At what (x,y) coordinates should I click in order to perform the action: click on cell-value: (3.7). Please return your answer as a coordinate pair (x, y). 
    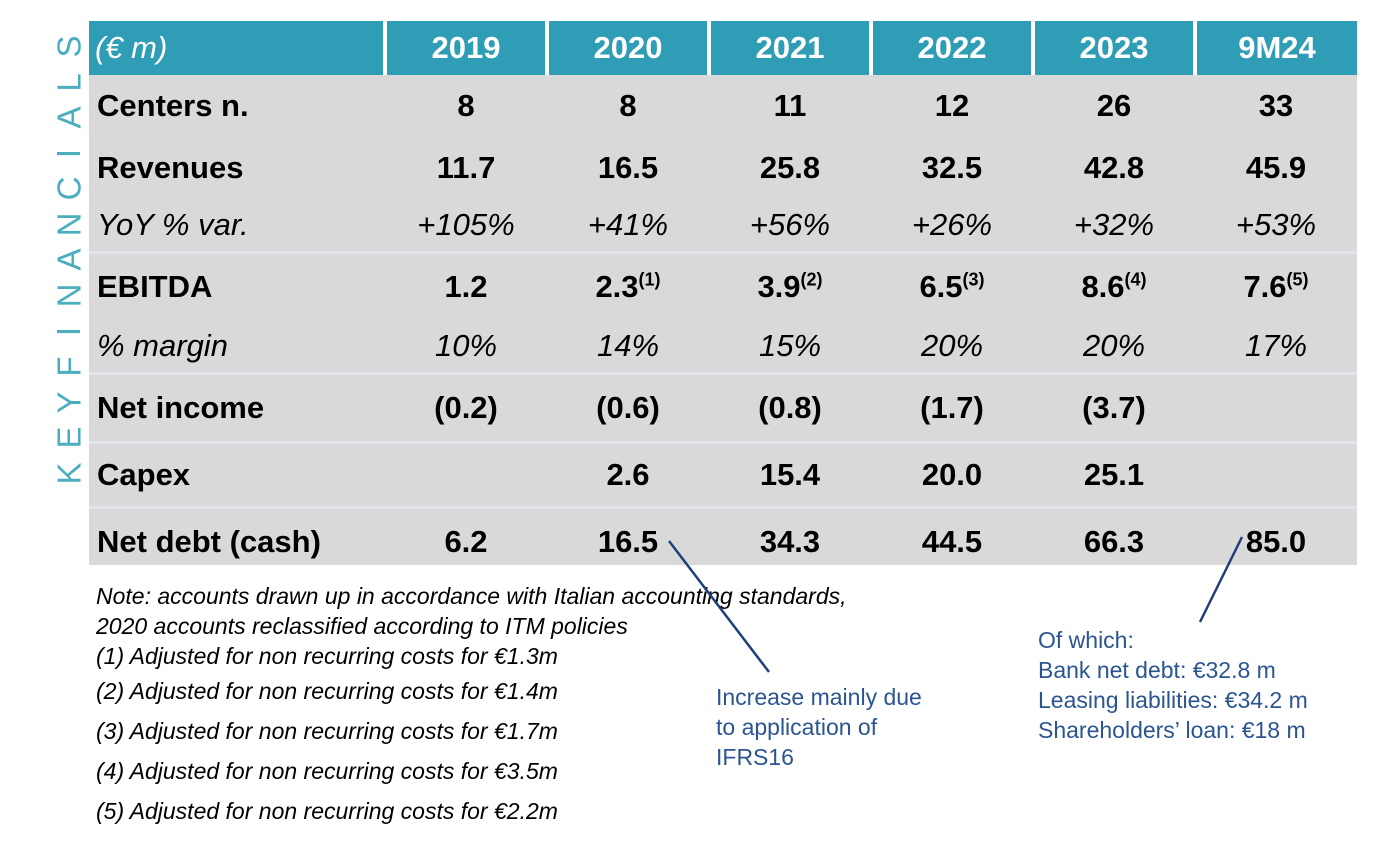
    Looking at the image, I should click on (1114, 407).